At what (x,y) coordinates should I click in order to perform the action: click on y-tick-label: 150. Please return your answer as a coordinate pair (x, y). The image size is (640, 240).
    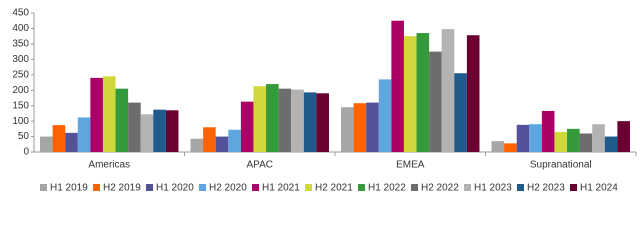
    Looking at the image, I should click on (20, 105).